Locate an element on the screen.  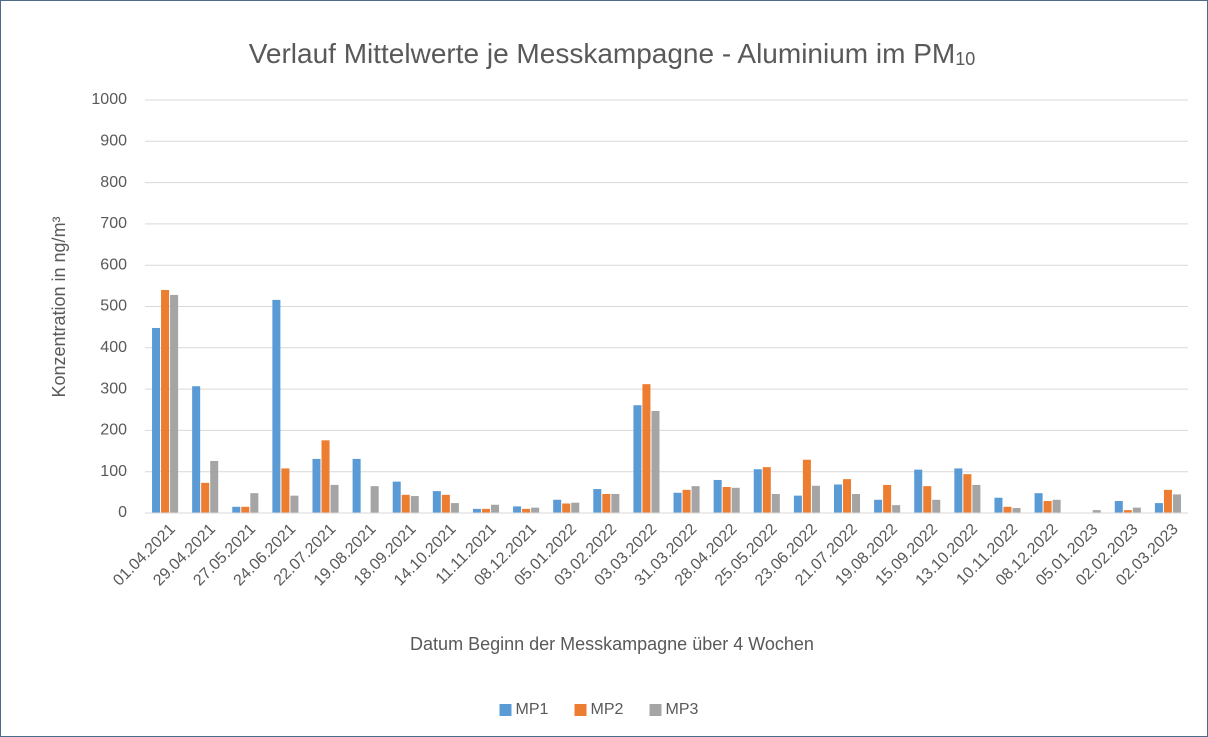
y-tick-label: 900 is located at coordinates (113, 141).